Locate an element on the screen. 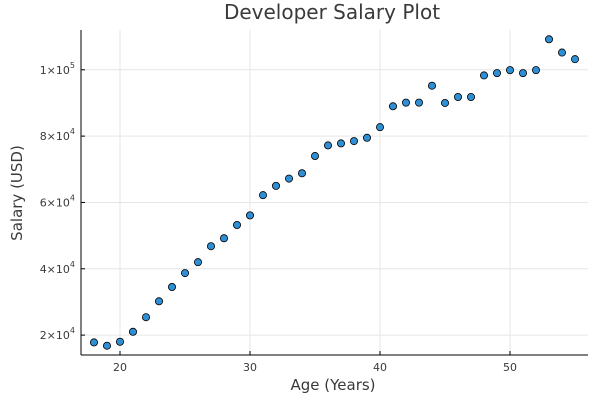 The image size is (600, 400). y-axis-label: Salary (USD) is located at coordinates (17, 193).